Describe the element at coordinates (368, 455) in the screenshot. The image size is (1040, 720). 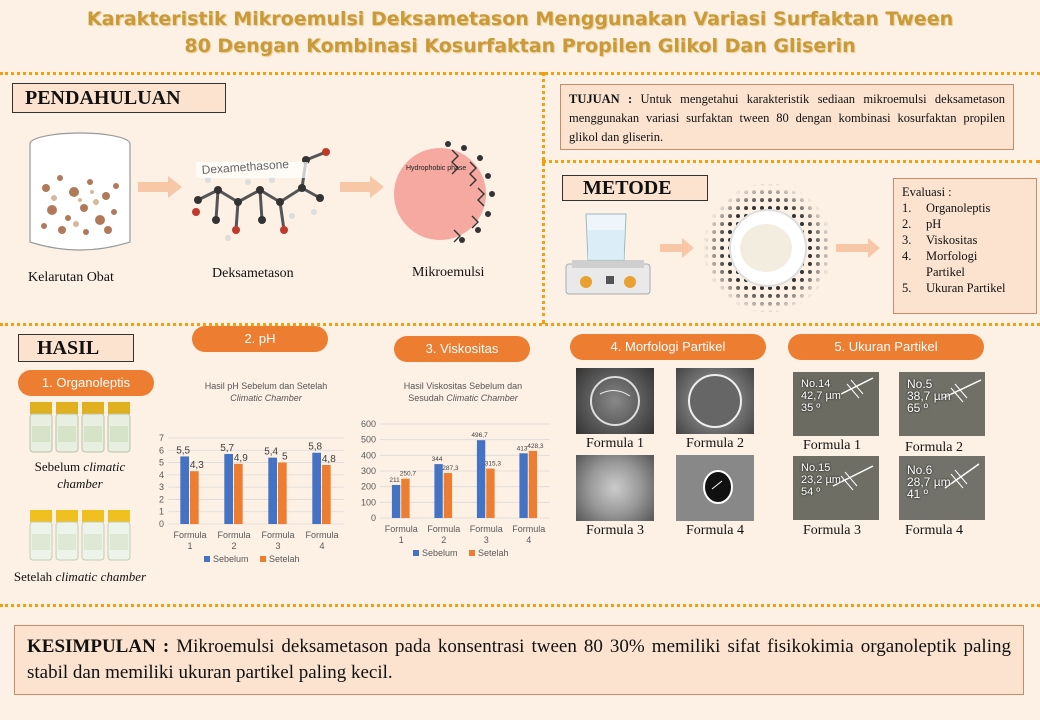
I see `y-tick-label: 400` at that location.